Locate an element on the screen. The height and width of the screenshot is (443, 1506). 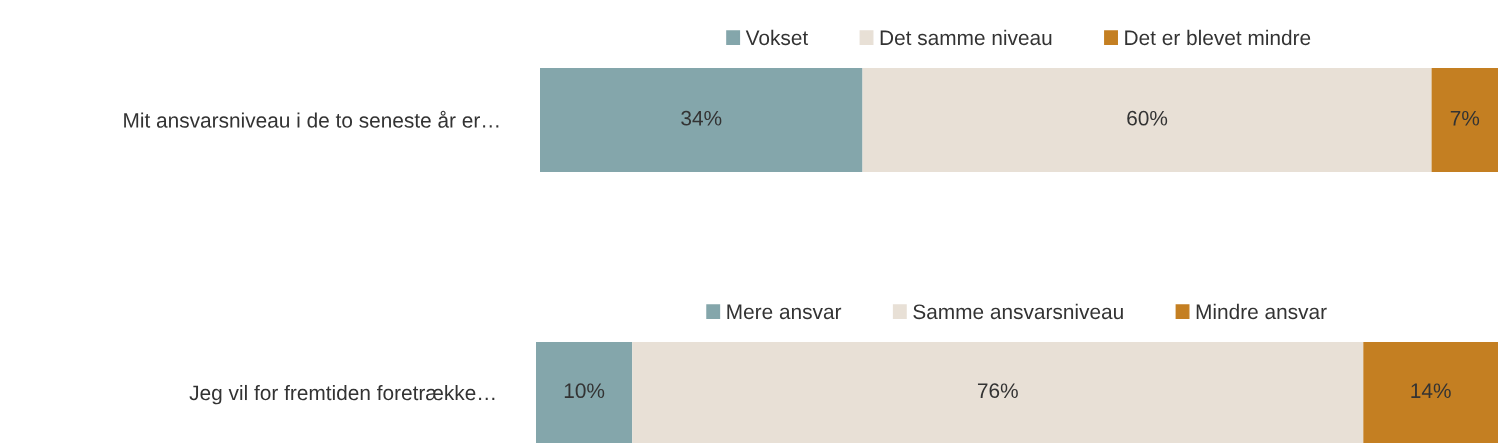
legend-label: Det samme niveau is located at coordinates (966, 37).